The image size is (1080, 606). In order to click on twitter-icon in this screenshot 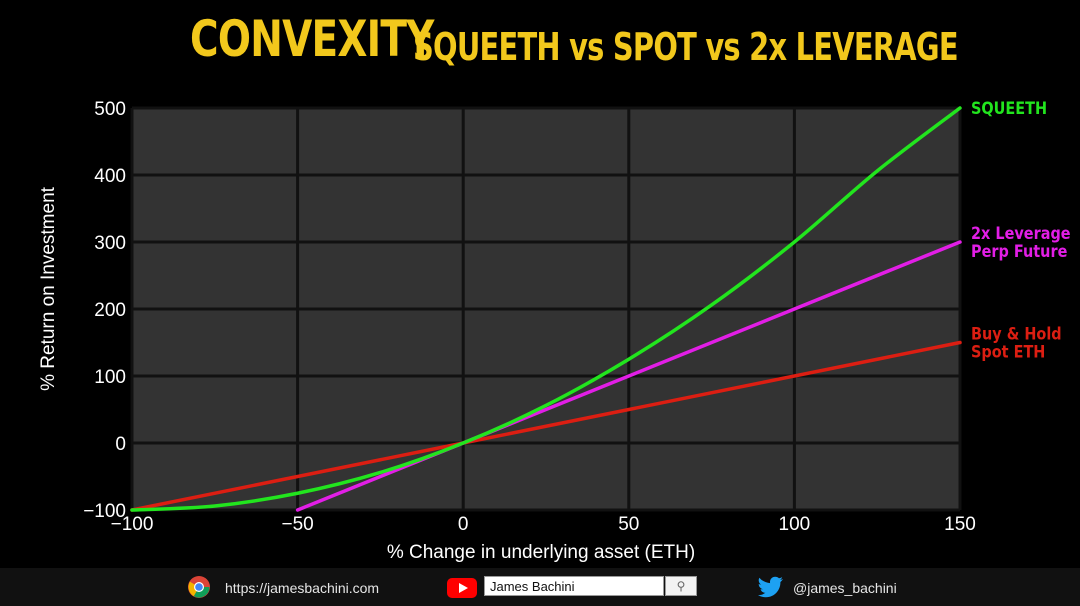, I will do `click(770, 587)`.